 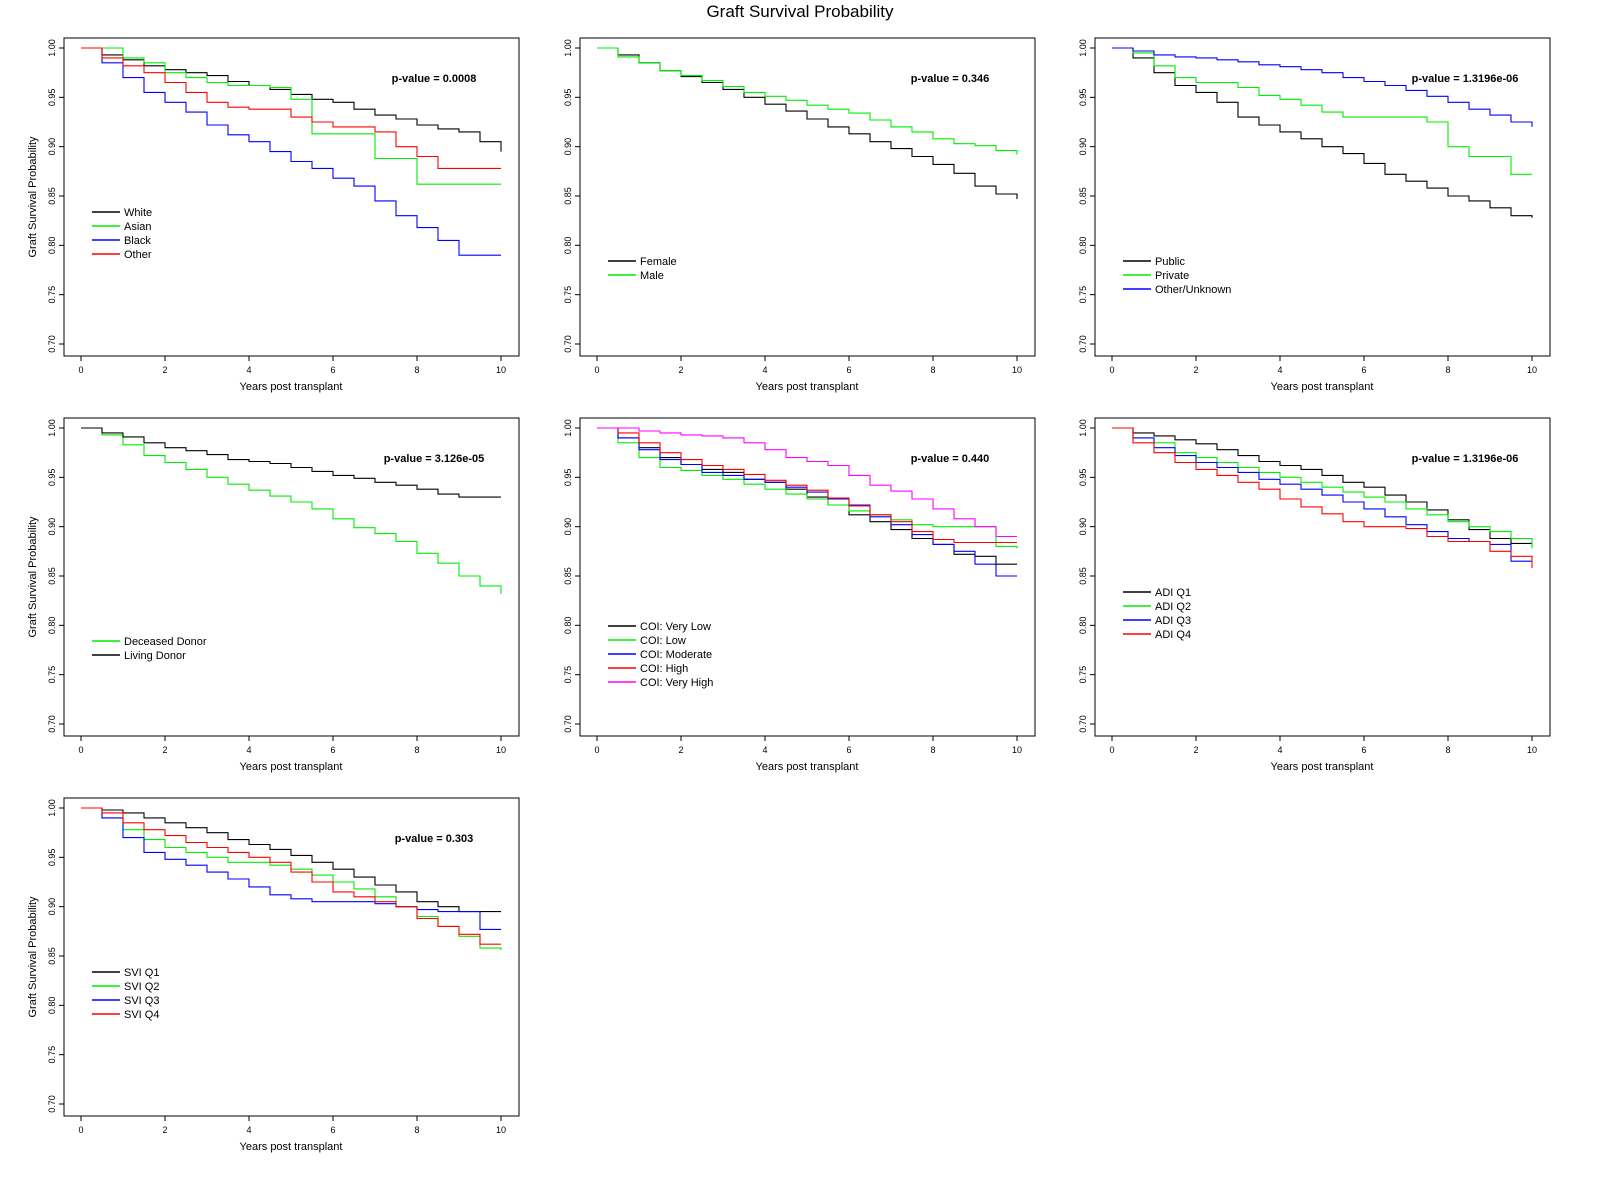 What do you see at coordinates (676, 683) in the screenshot?
I see `legend-label: COI: Very High` at bounding box center [676, 683].